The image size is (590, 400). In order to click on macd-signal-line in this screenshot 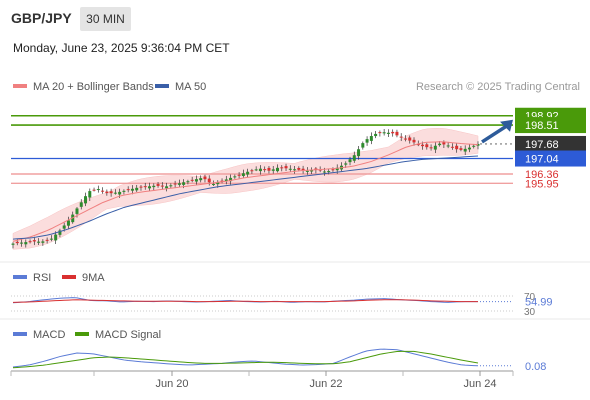, I will do `click(245, 359)`.